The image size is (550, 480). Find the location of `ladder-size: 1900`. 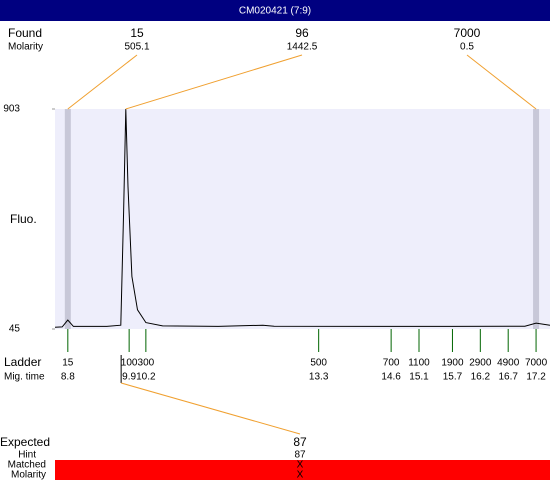

ladder-size: 1900 is located at coordinates (452, 363).